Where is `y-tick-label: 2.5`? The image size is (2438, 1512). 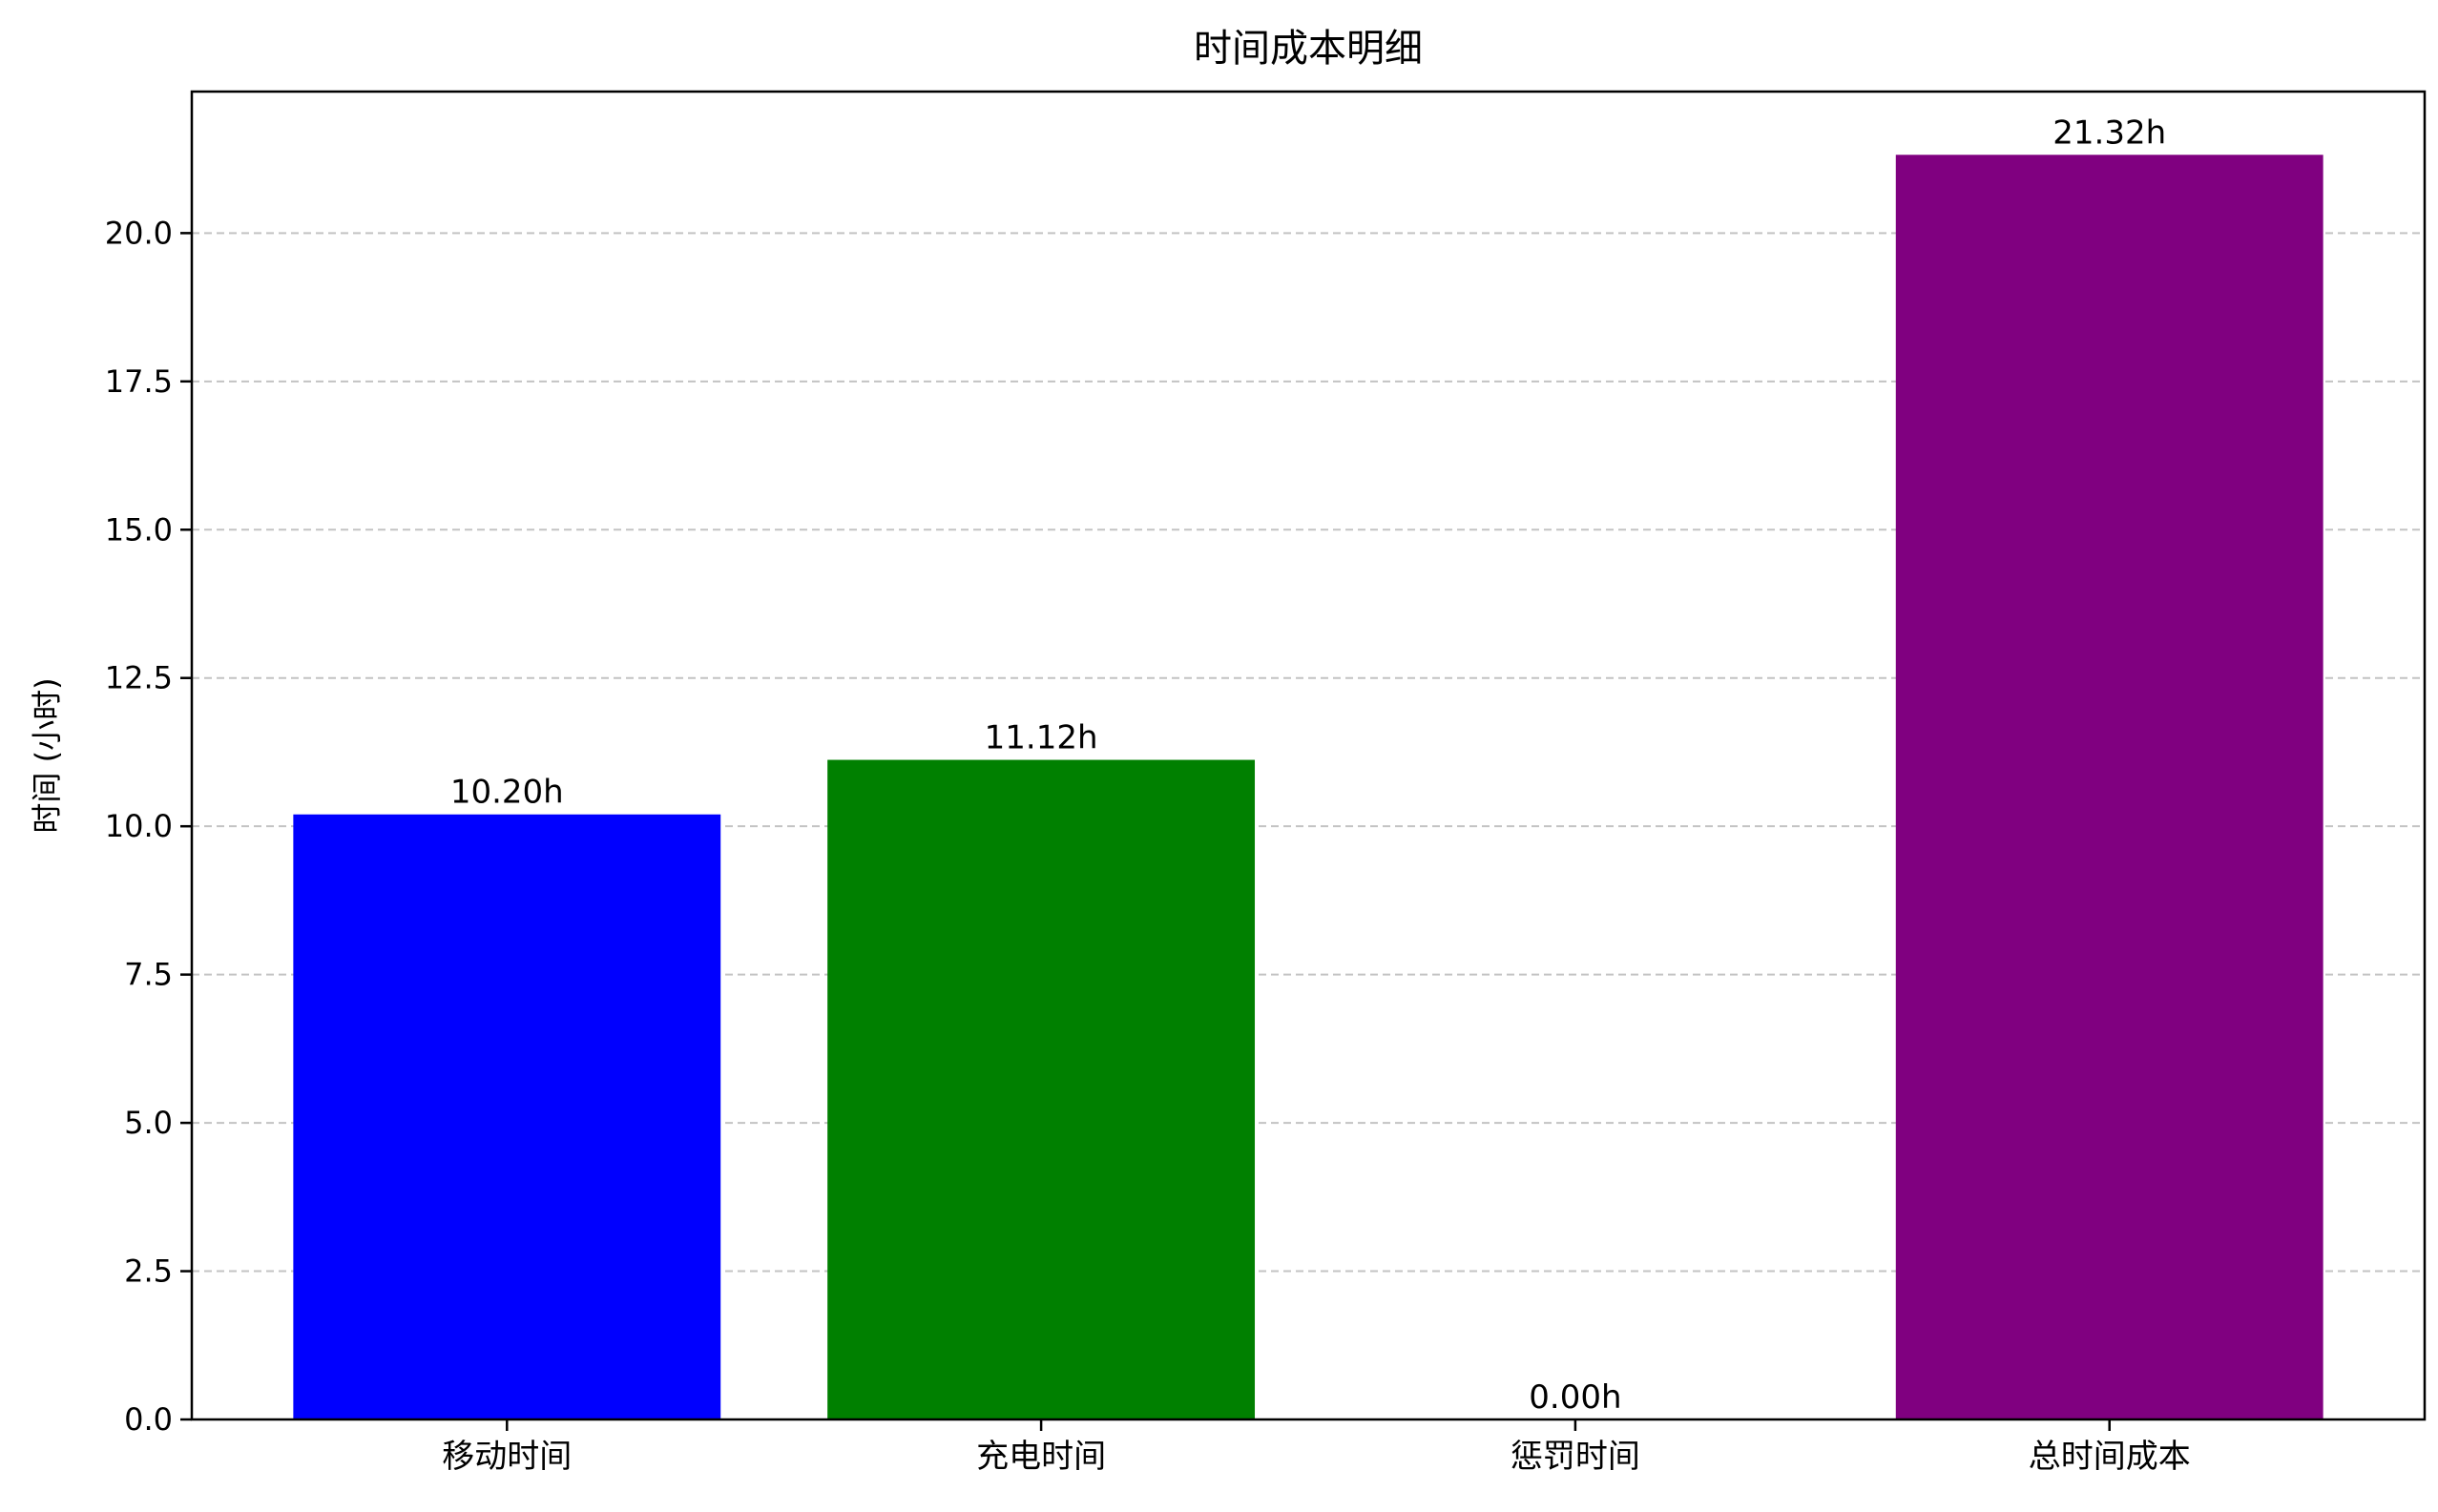
y-tick-label: 2.5 is located at coordinates (148, 1271).